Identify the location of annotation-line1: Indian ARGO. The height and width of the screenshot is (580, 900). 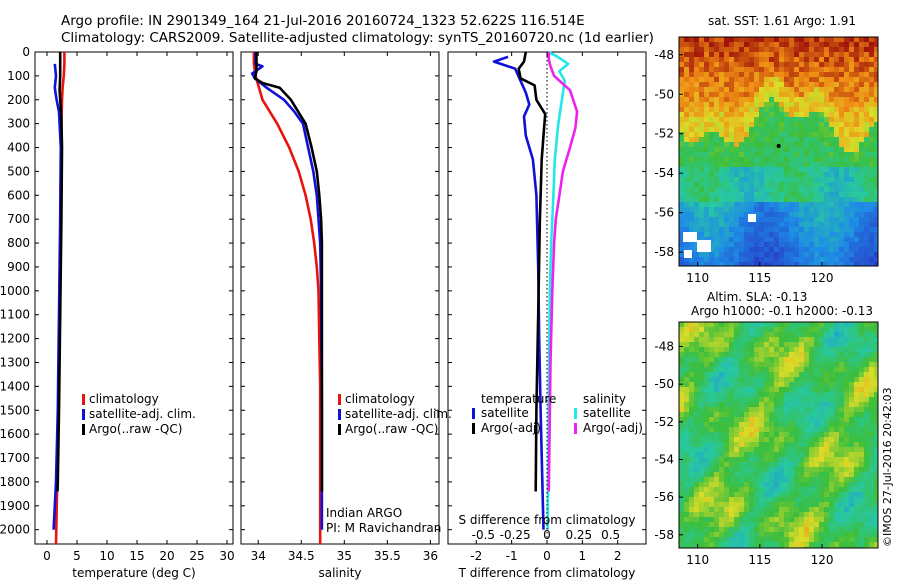
(364, 513).